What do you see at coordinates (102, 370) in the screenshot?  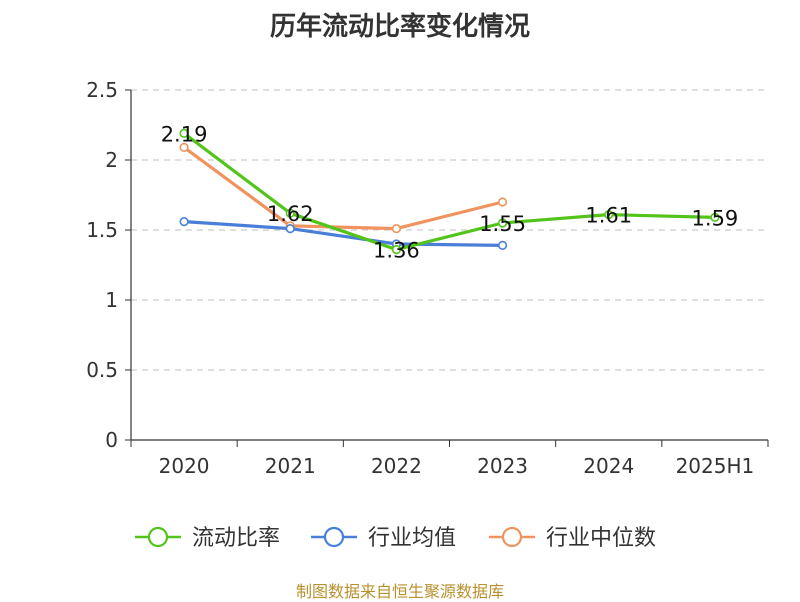 I see `y-tick-label: 0.5` at bounding box center [102, 370].